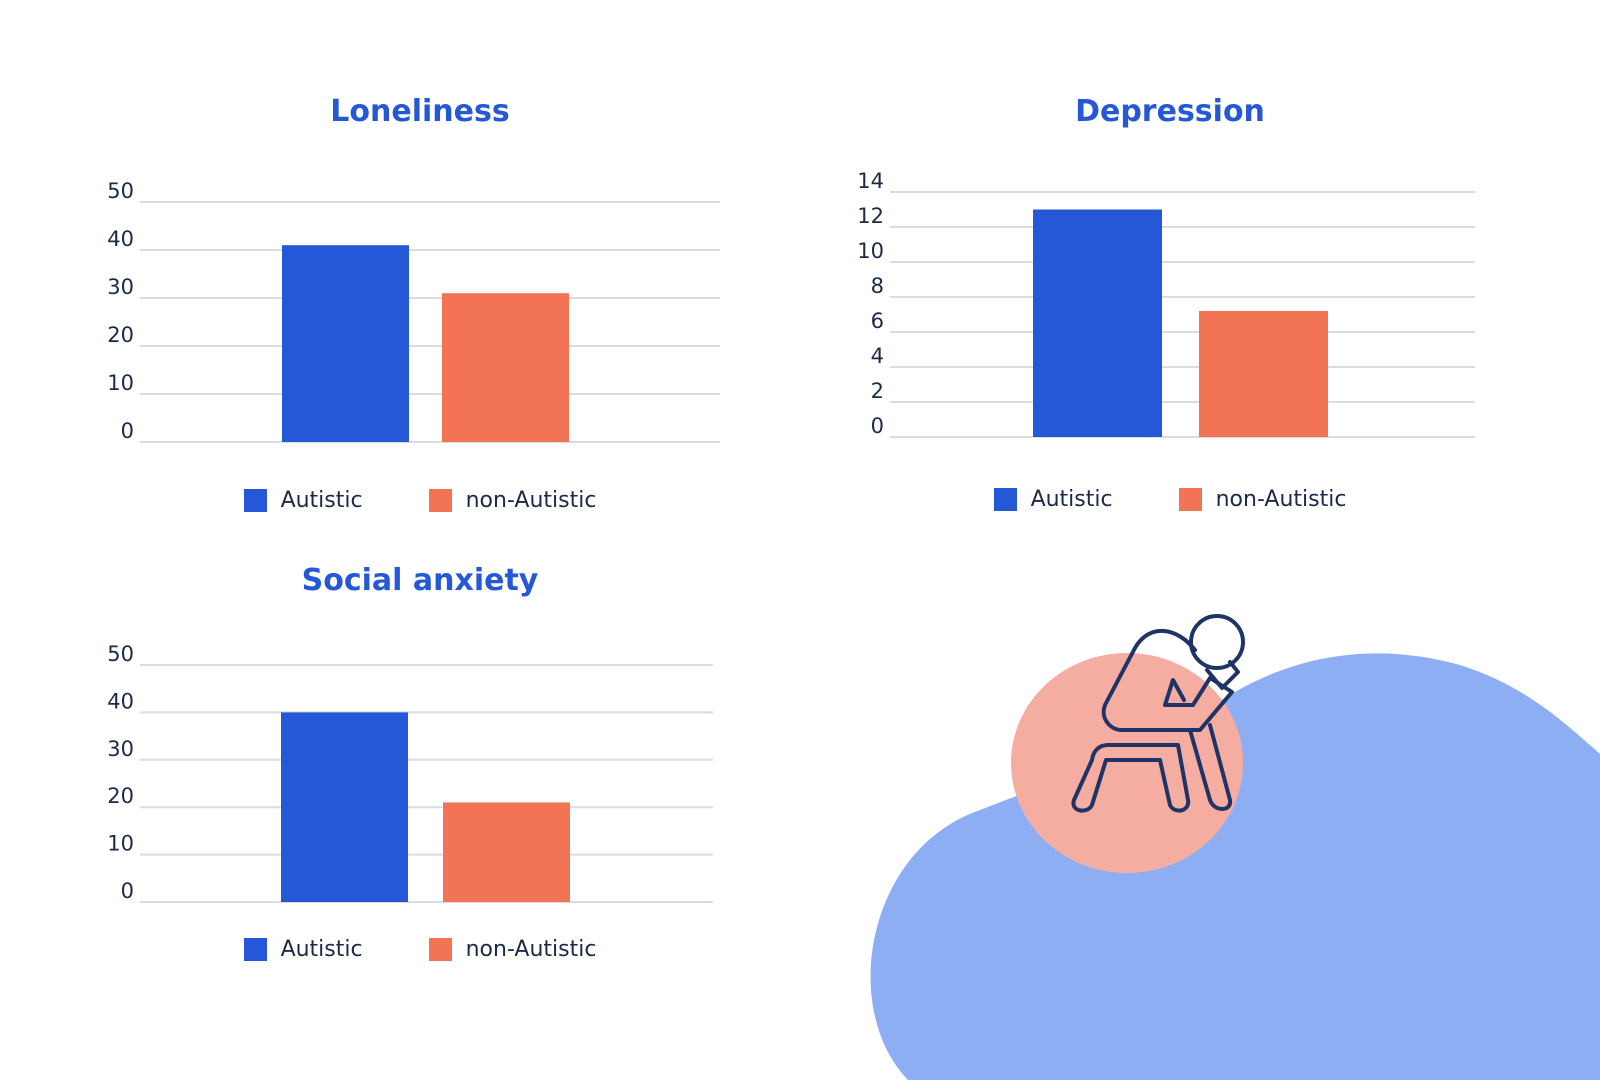  What do you see at coordinates (1222, 675) in the screenshot?
I see `person-arm` at bounding box center [1222, 675].